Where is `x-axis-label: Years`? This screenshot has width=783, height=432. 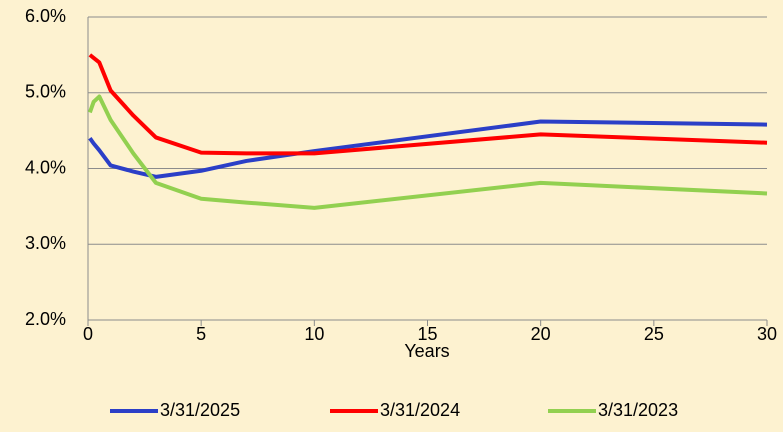 x-axis-label: Years is located at coordinates (426, 351).